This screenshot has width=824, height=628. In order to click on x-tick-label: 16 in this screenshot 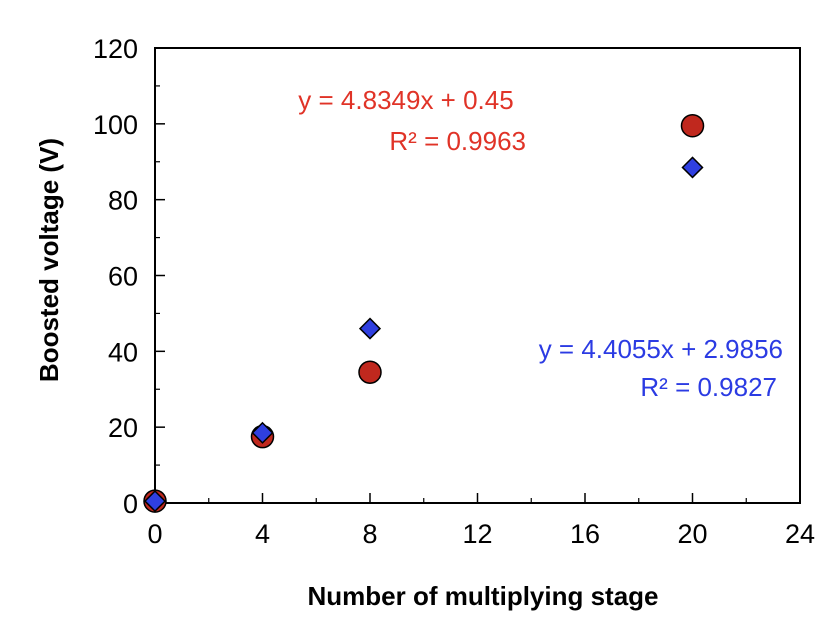, I will do `click(585, 534)`.